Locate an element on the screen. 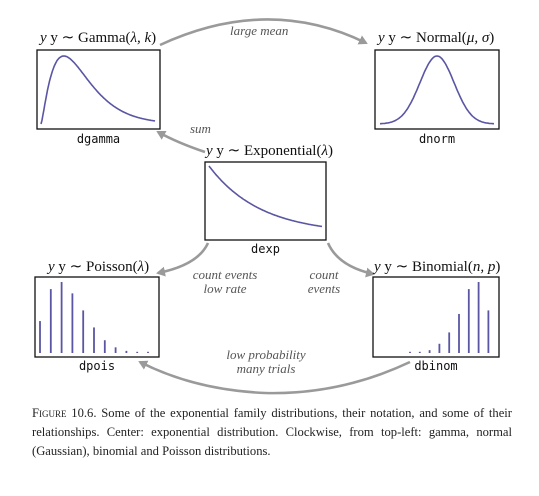 This screenshot has height=496, width=539. gamma-function-name: dgamma is located at coordinates (98, 139).